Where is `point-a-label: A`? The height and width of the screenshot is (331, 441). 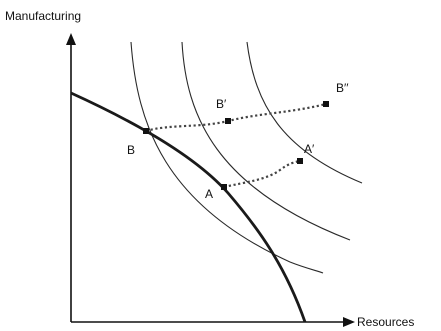
point-a-label: A is located at coordinates (209, 194).